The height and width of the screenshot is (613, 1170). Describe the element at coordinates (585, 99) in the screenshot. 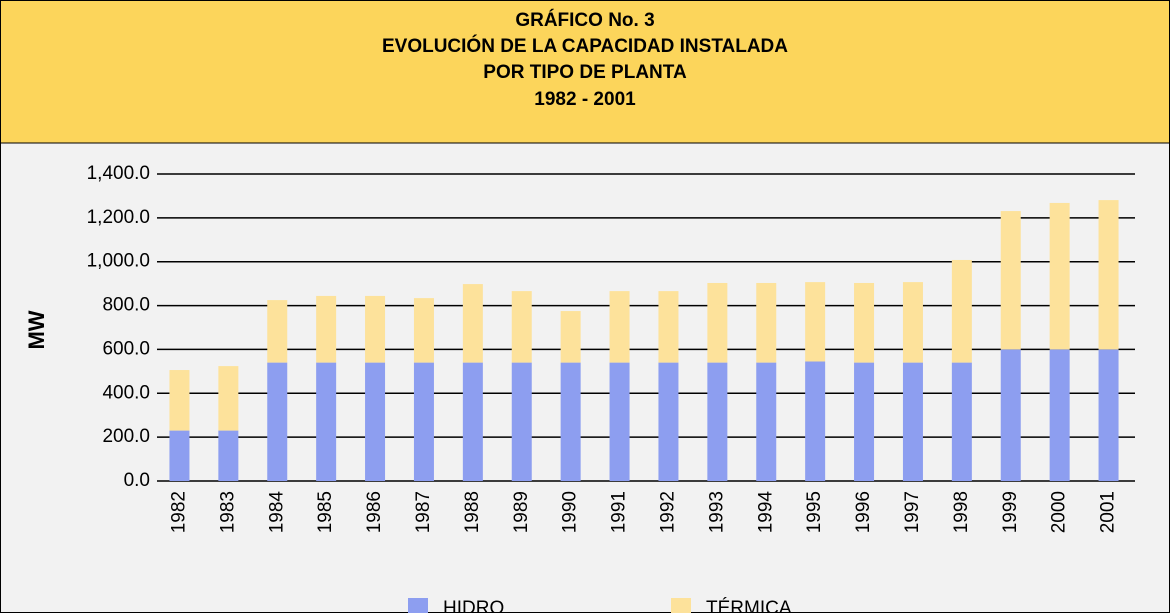

I see `title-line: 1982 - 2001` at that location.